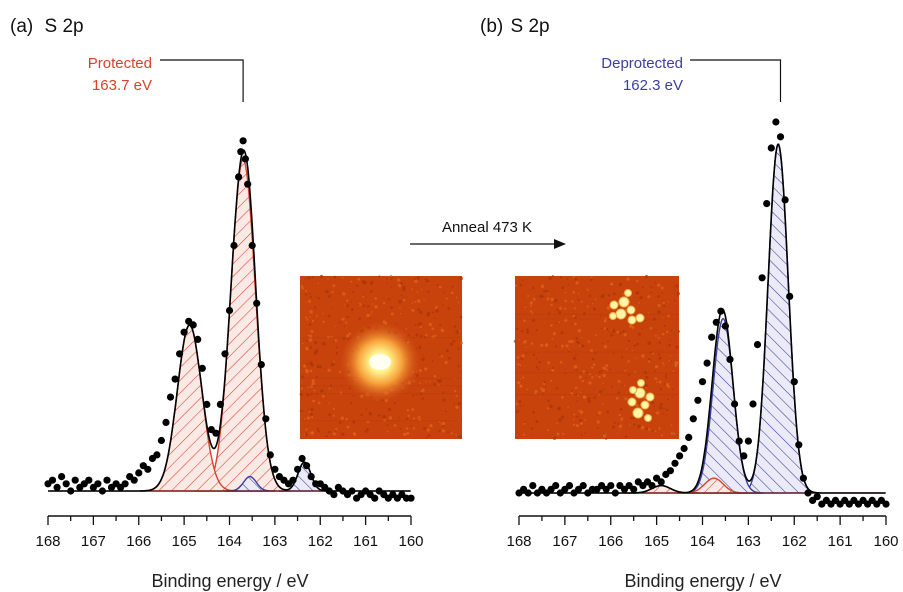 This screenshot has width=903, height=592. Describe the element at coordinates (518, 541) in the screenshot. I see `x-tick-label: 168` at that location.